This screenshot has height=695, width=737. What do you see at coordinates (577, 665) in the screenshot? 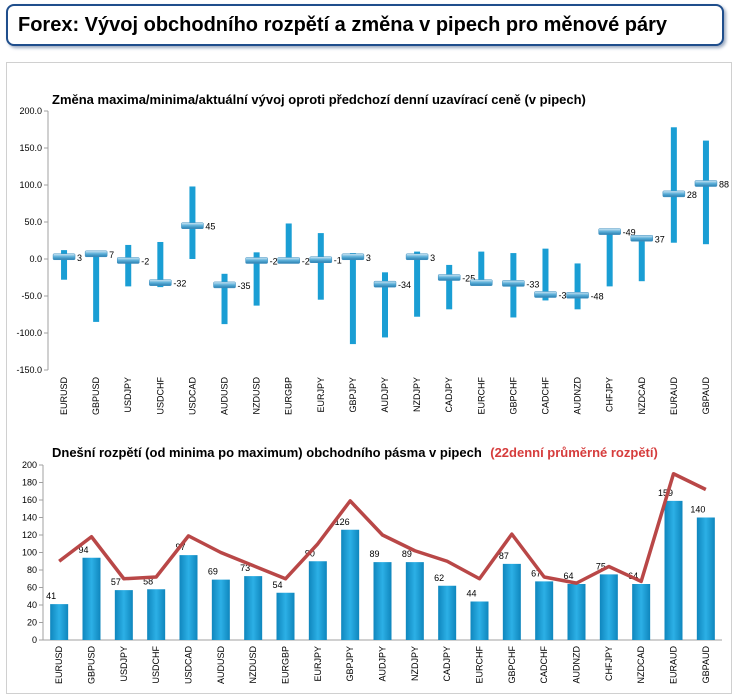
I see `chart2-x-tick-label: AUDNZD` at bounding box center [577, 665].